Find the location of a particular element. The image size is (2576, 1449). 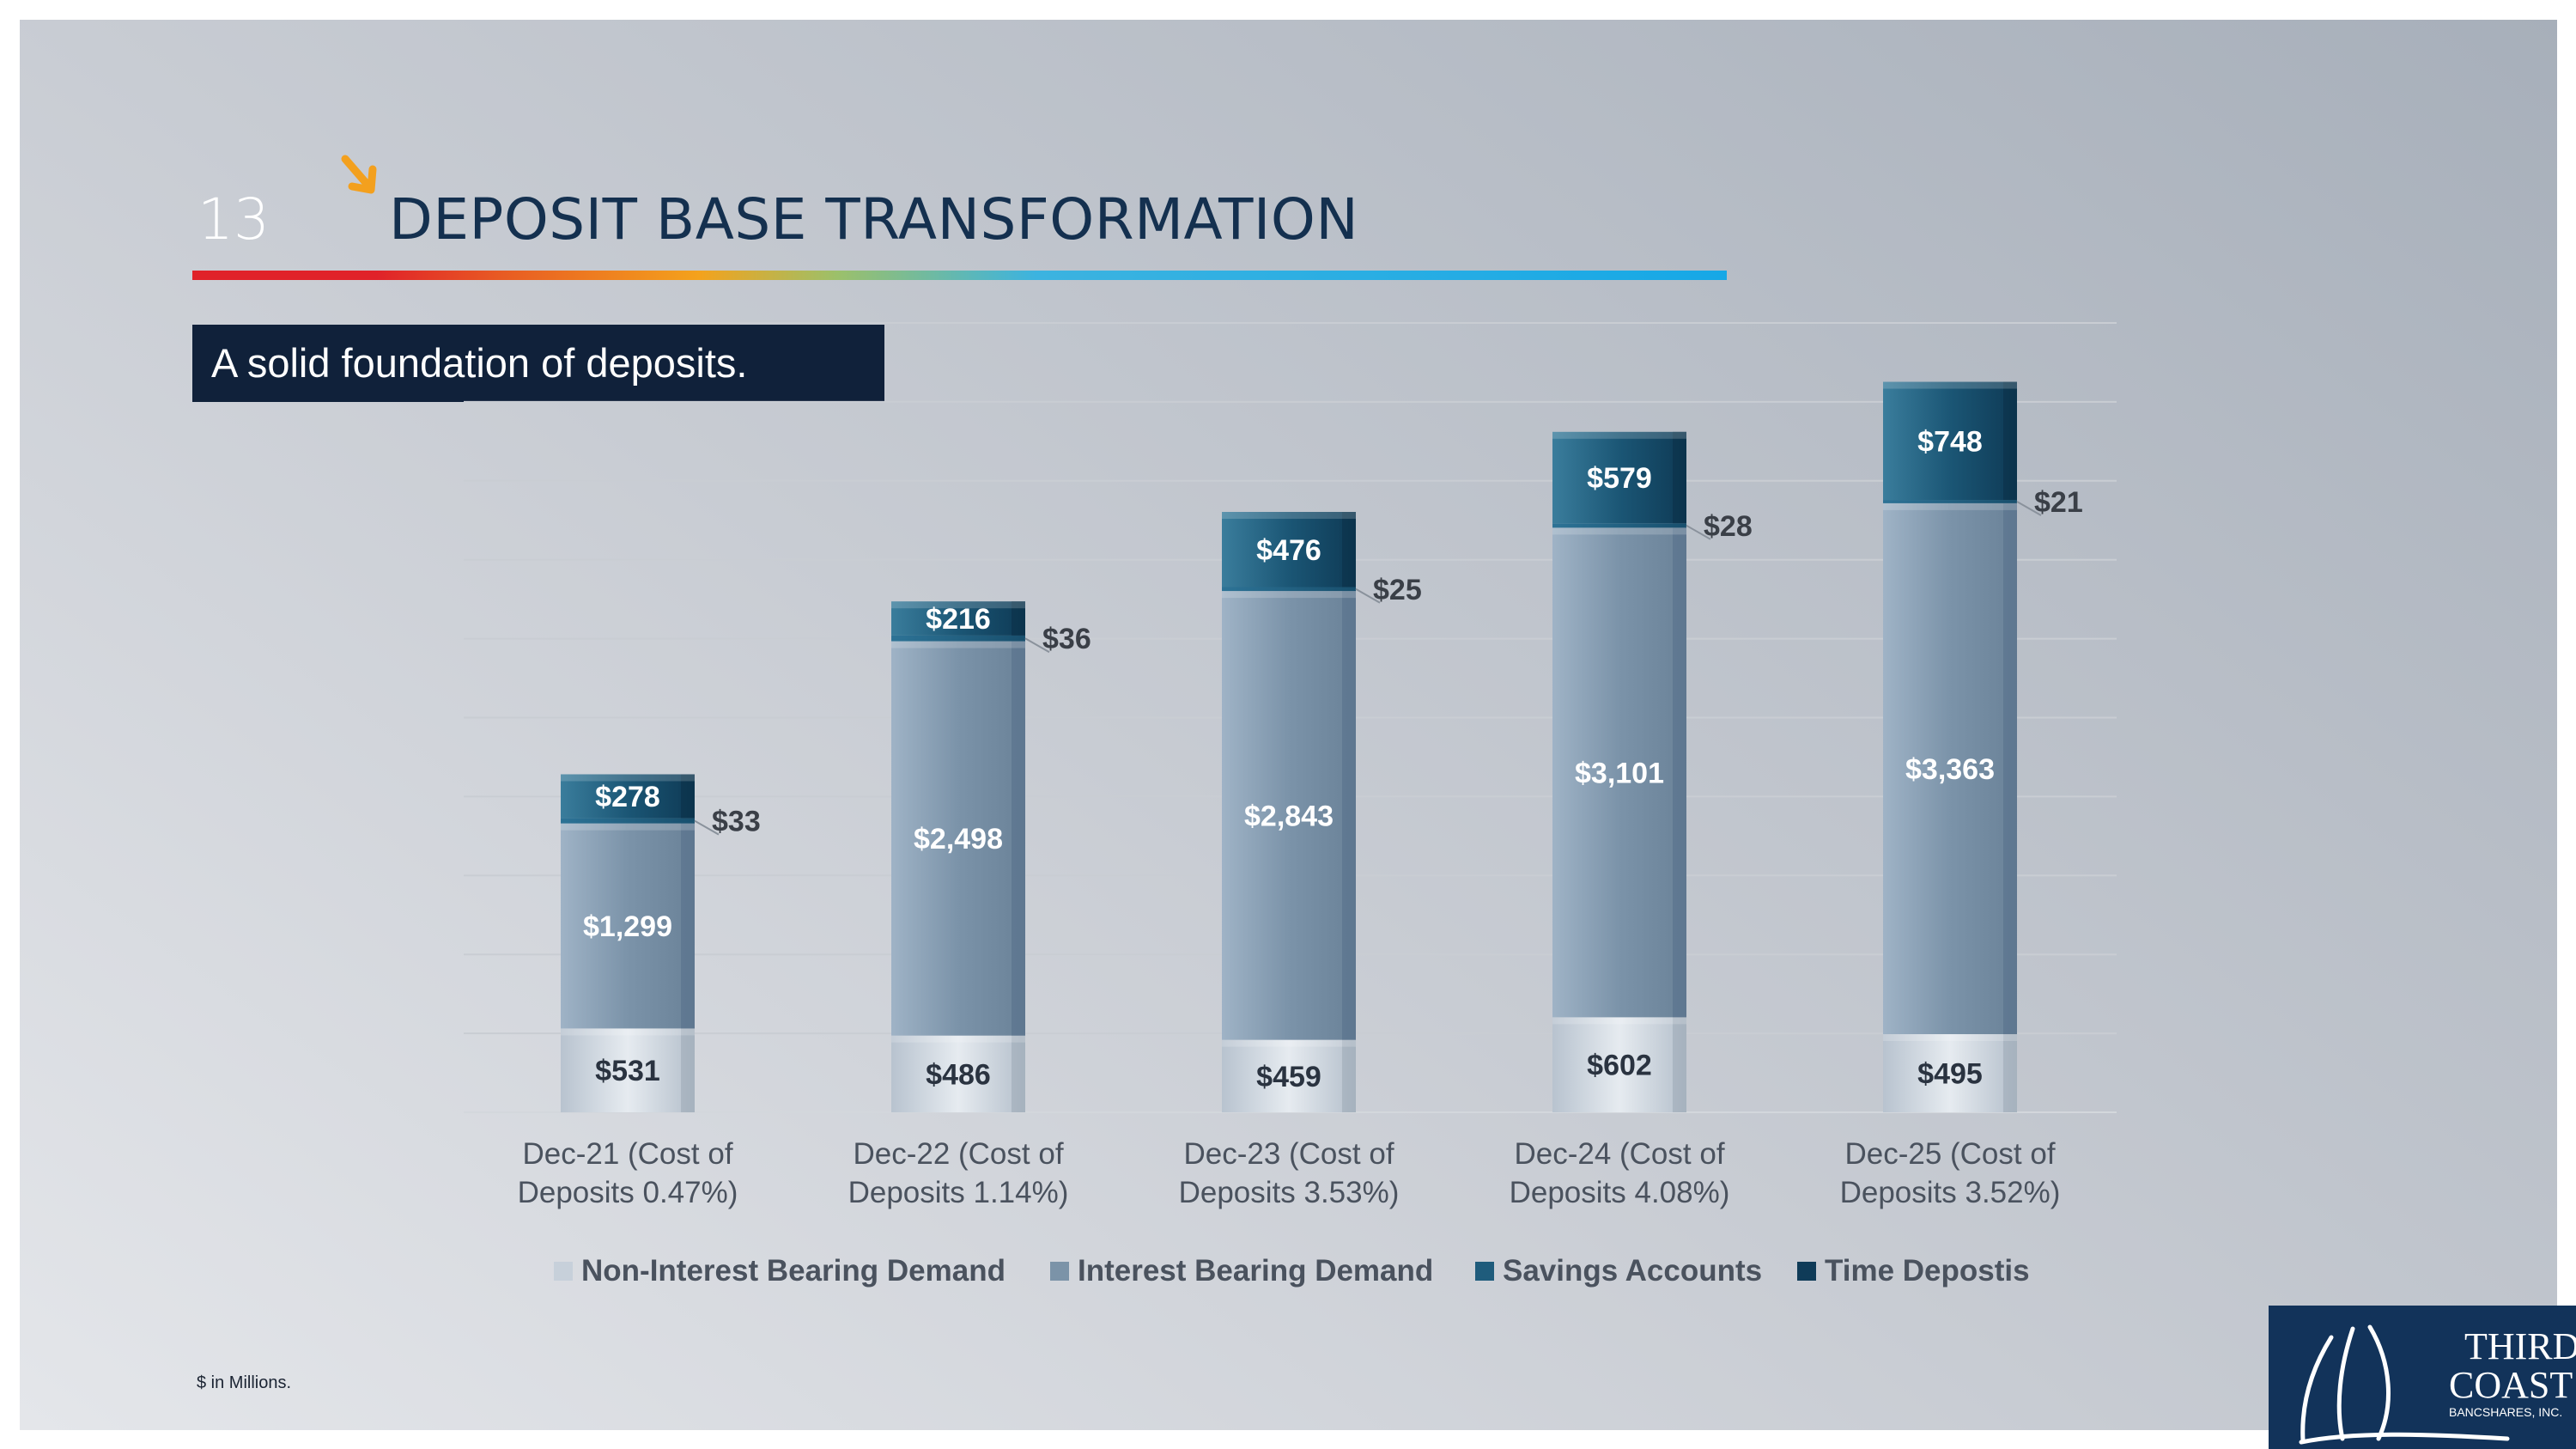

label-savings: $36 is located at coordinates (1067, 639).